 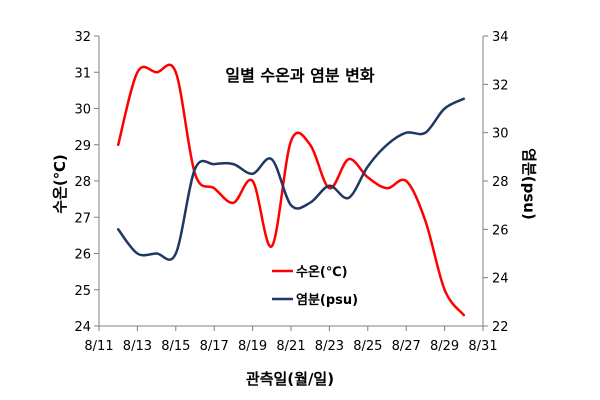 I want to click on y-tick-label-left: 32, so click(x=82, y=37).